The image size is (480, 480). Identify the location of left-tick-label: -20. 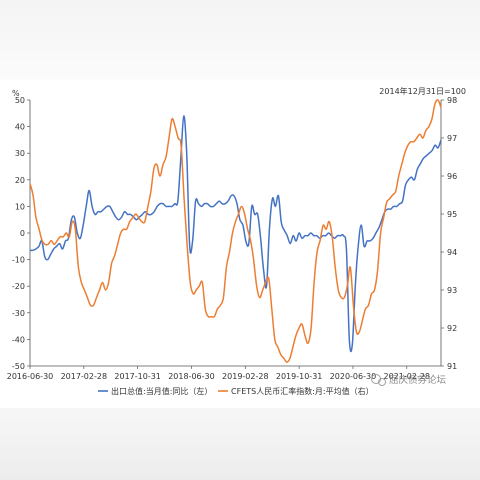
(18, 286).